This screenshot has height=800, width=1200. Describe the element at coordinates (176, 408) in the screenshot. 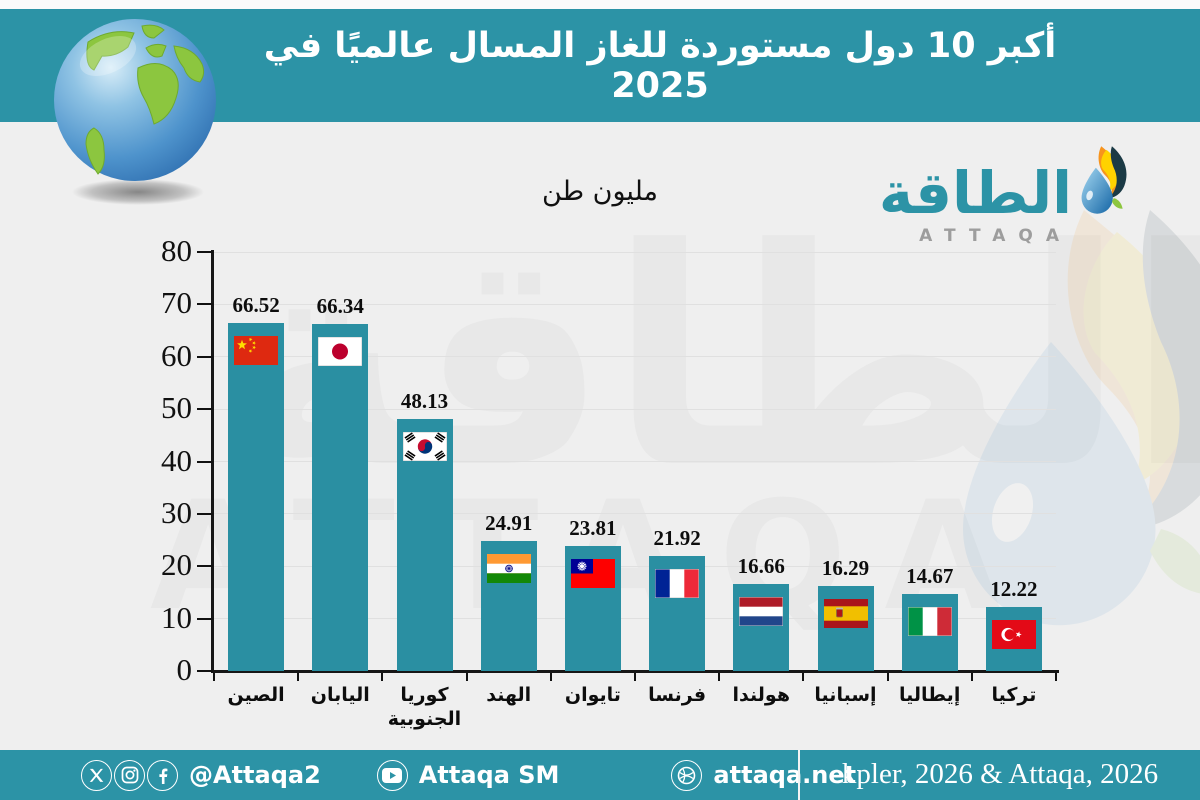

I see `y-tick-label: 50` at that location.